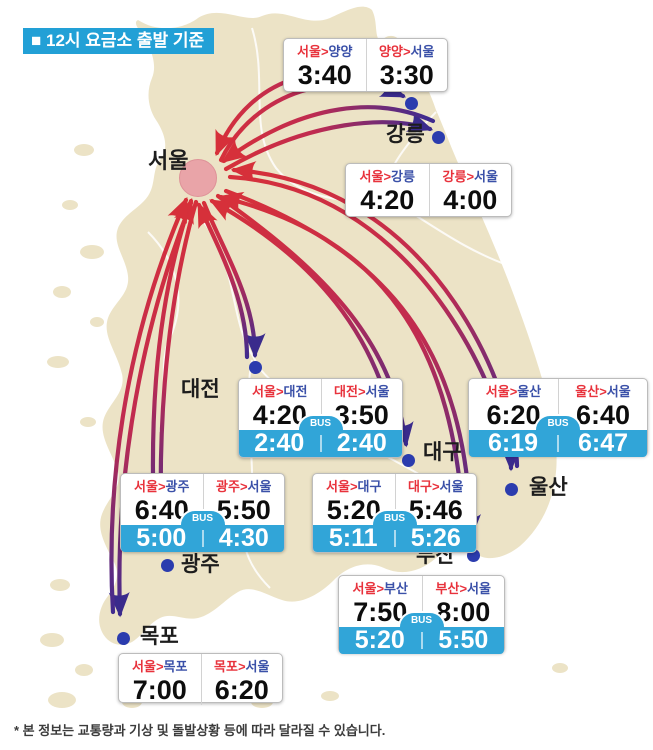 This screenshot has height=750, width=653. What do you see at coordinates (405, 134) in the screenshot?
I see `city-label-gangneung: 강릉` at bounding box center [405, 134].